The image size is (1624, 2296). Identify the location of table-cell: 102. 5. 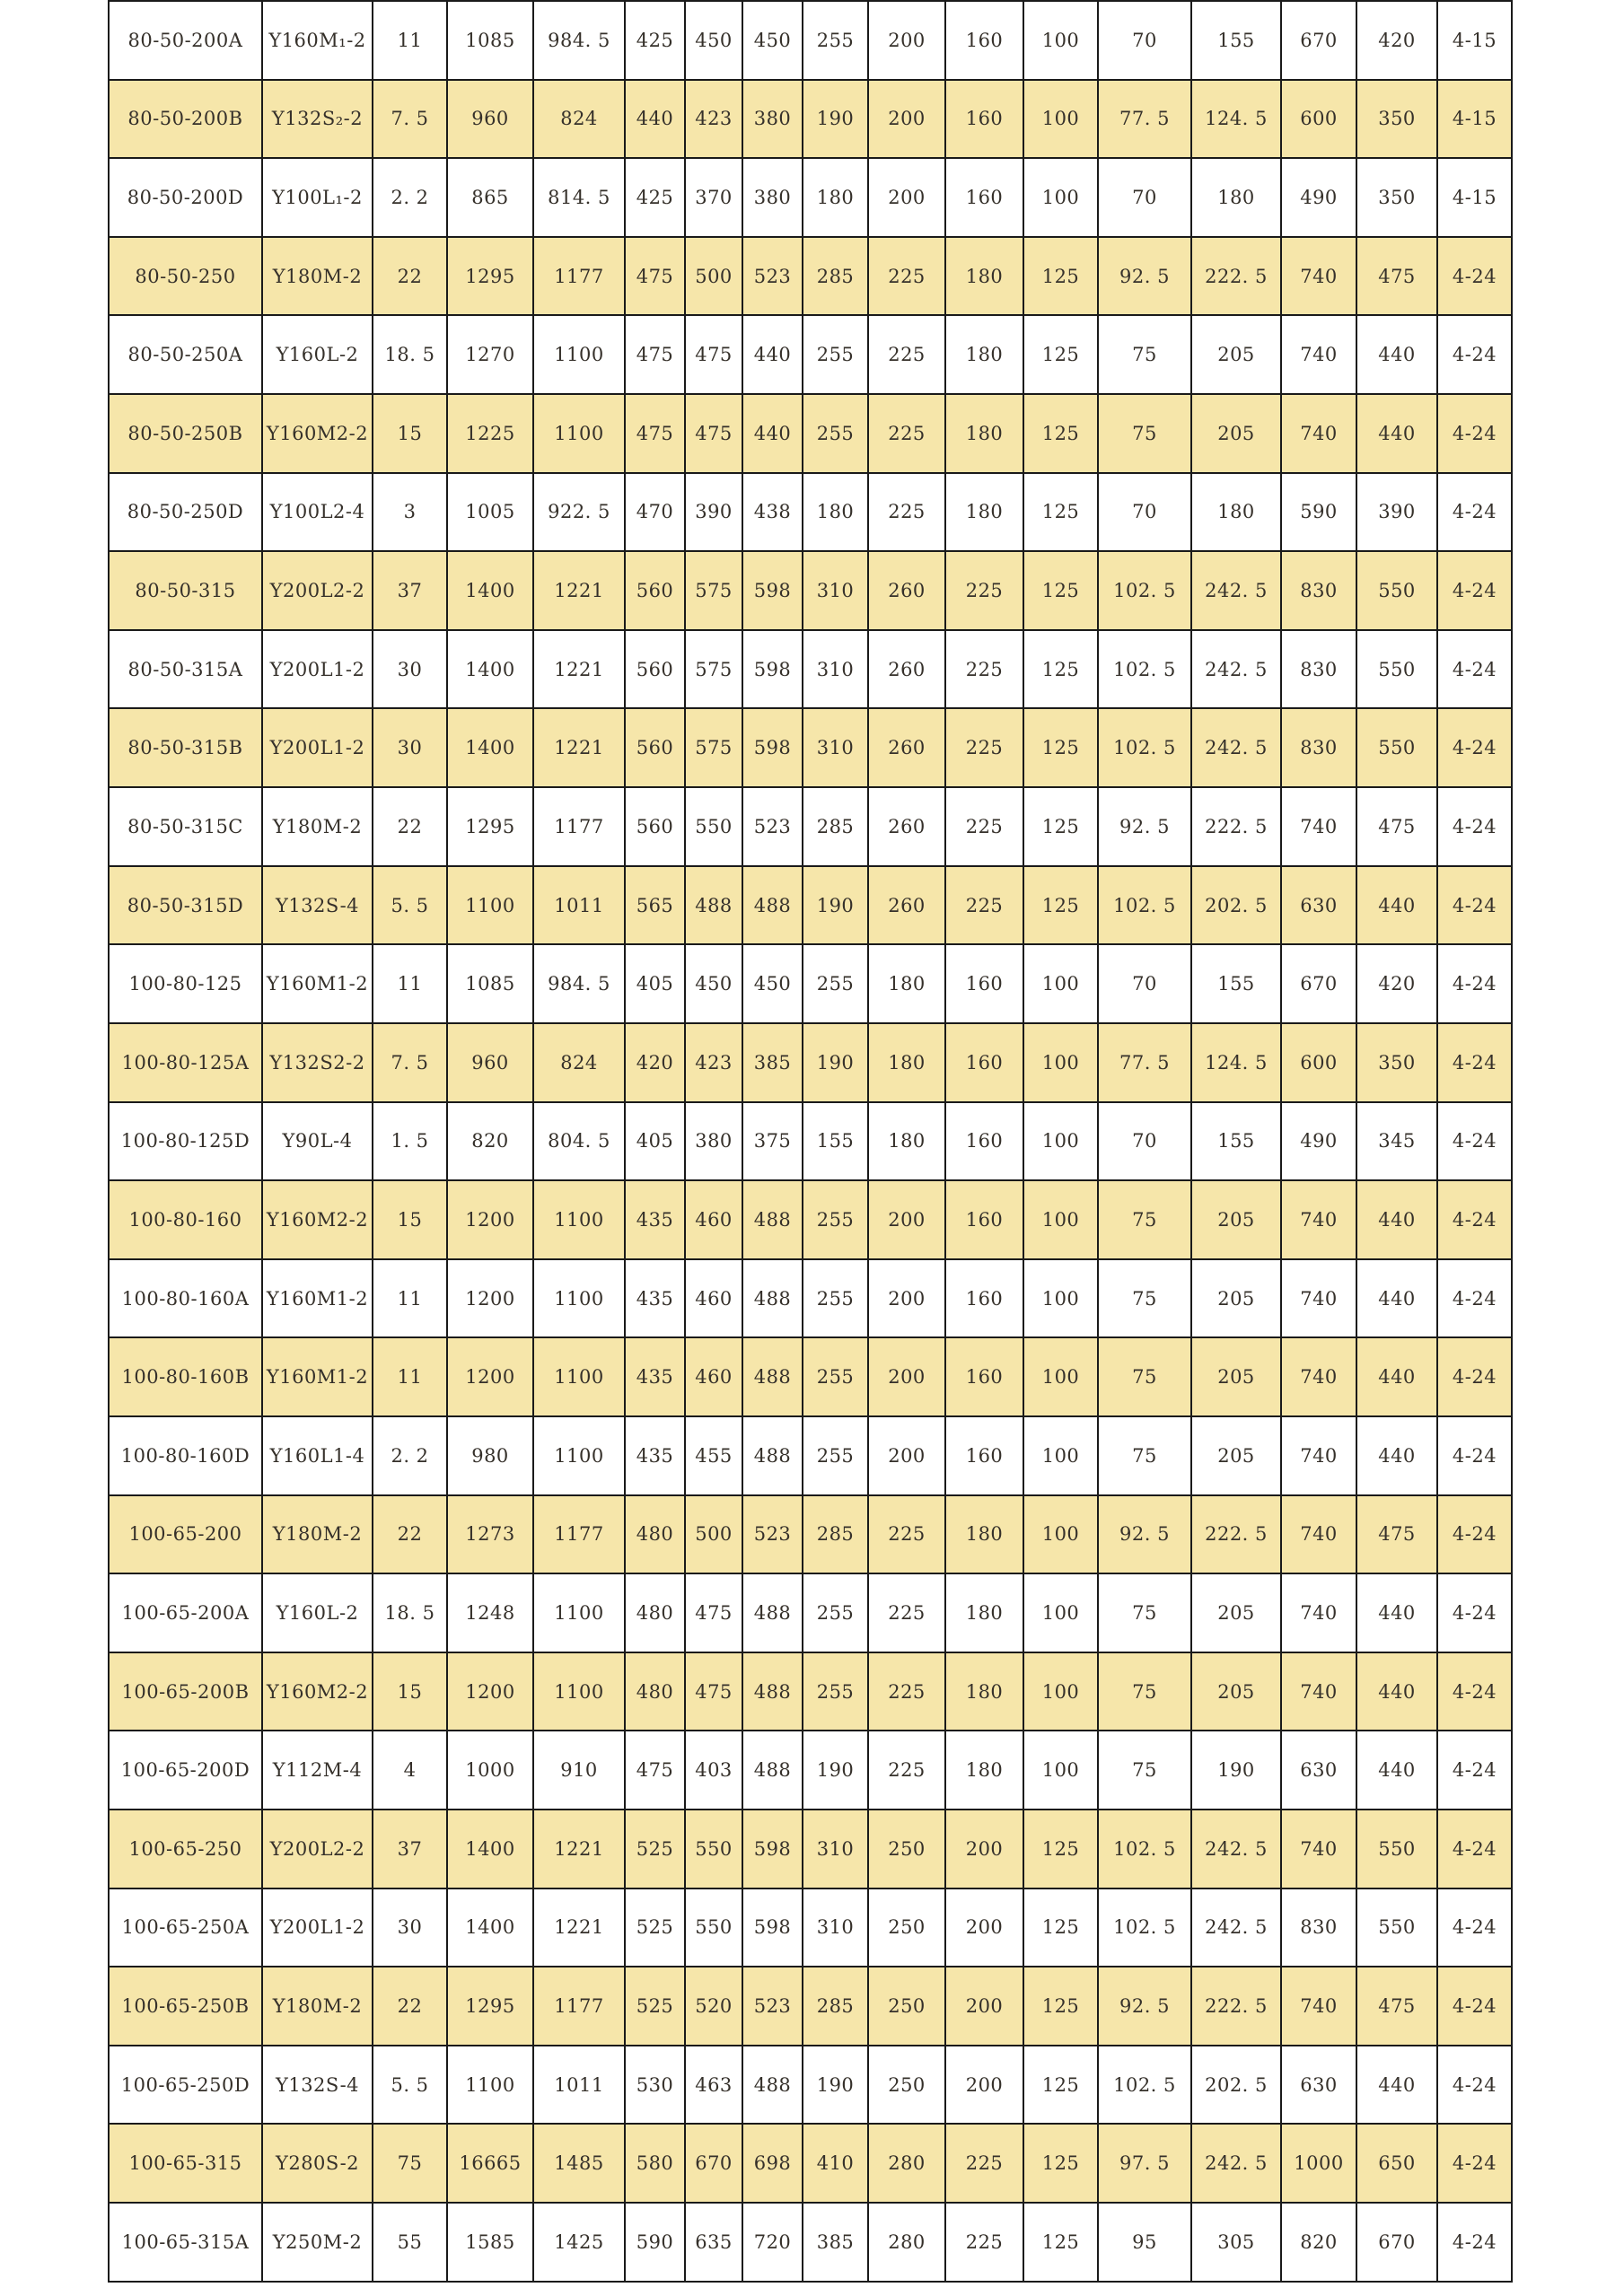
(1145, 591).